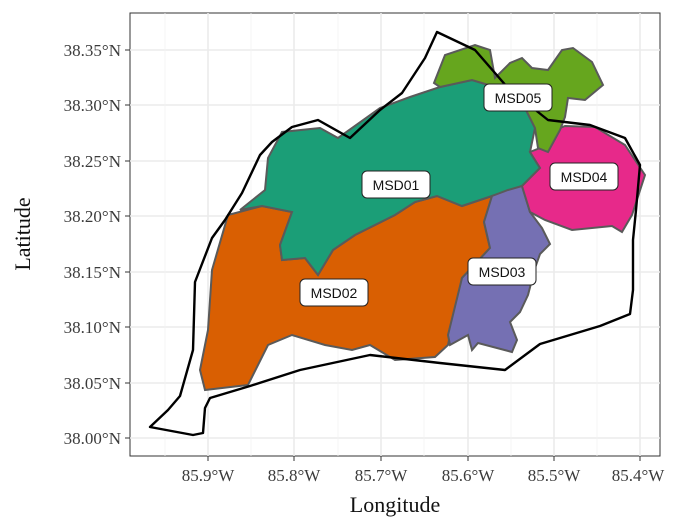 The image size is (681, 521). What do you see at coordinates (639, 475) in the screenshot?
I see `x-tick-label: 85.4°W` at bounding box center [639, 475].